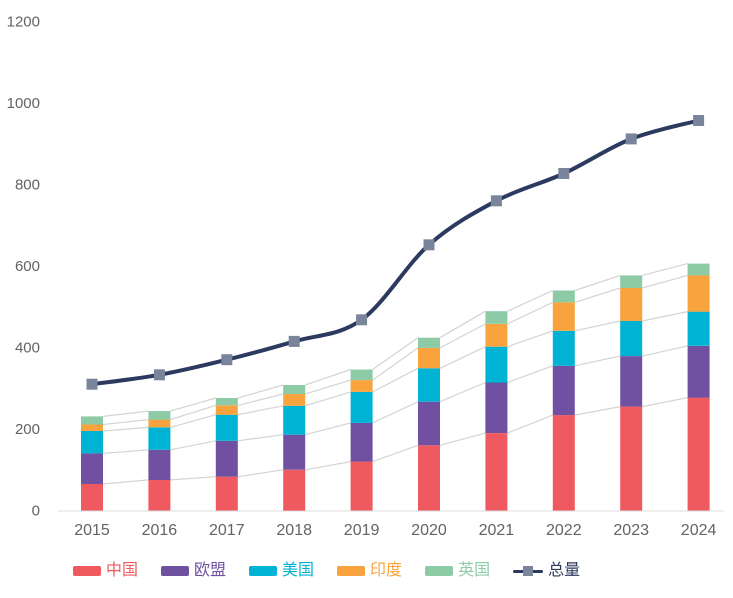 The height and width of the screenshot is (598, 733). Describe the element at coordinates (92, 497) in the screenshot. I see `bar-segment-中国-2015` at that location.